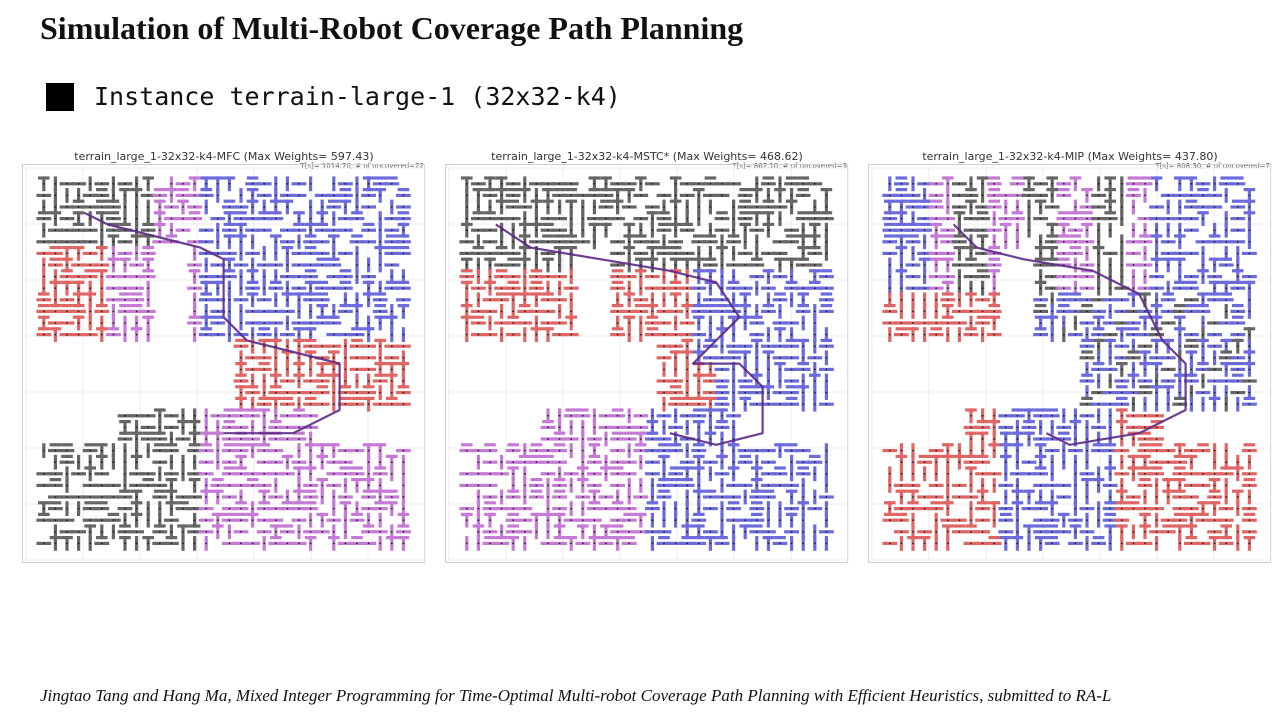 The image size is (1280, 720). Describe the element at coordinates (357, 96) in the screenshot. I see `instance-label: Instance terrain-large-1 (32x32-k4)` at that location.